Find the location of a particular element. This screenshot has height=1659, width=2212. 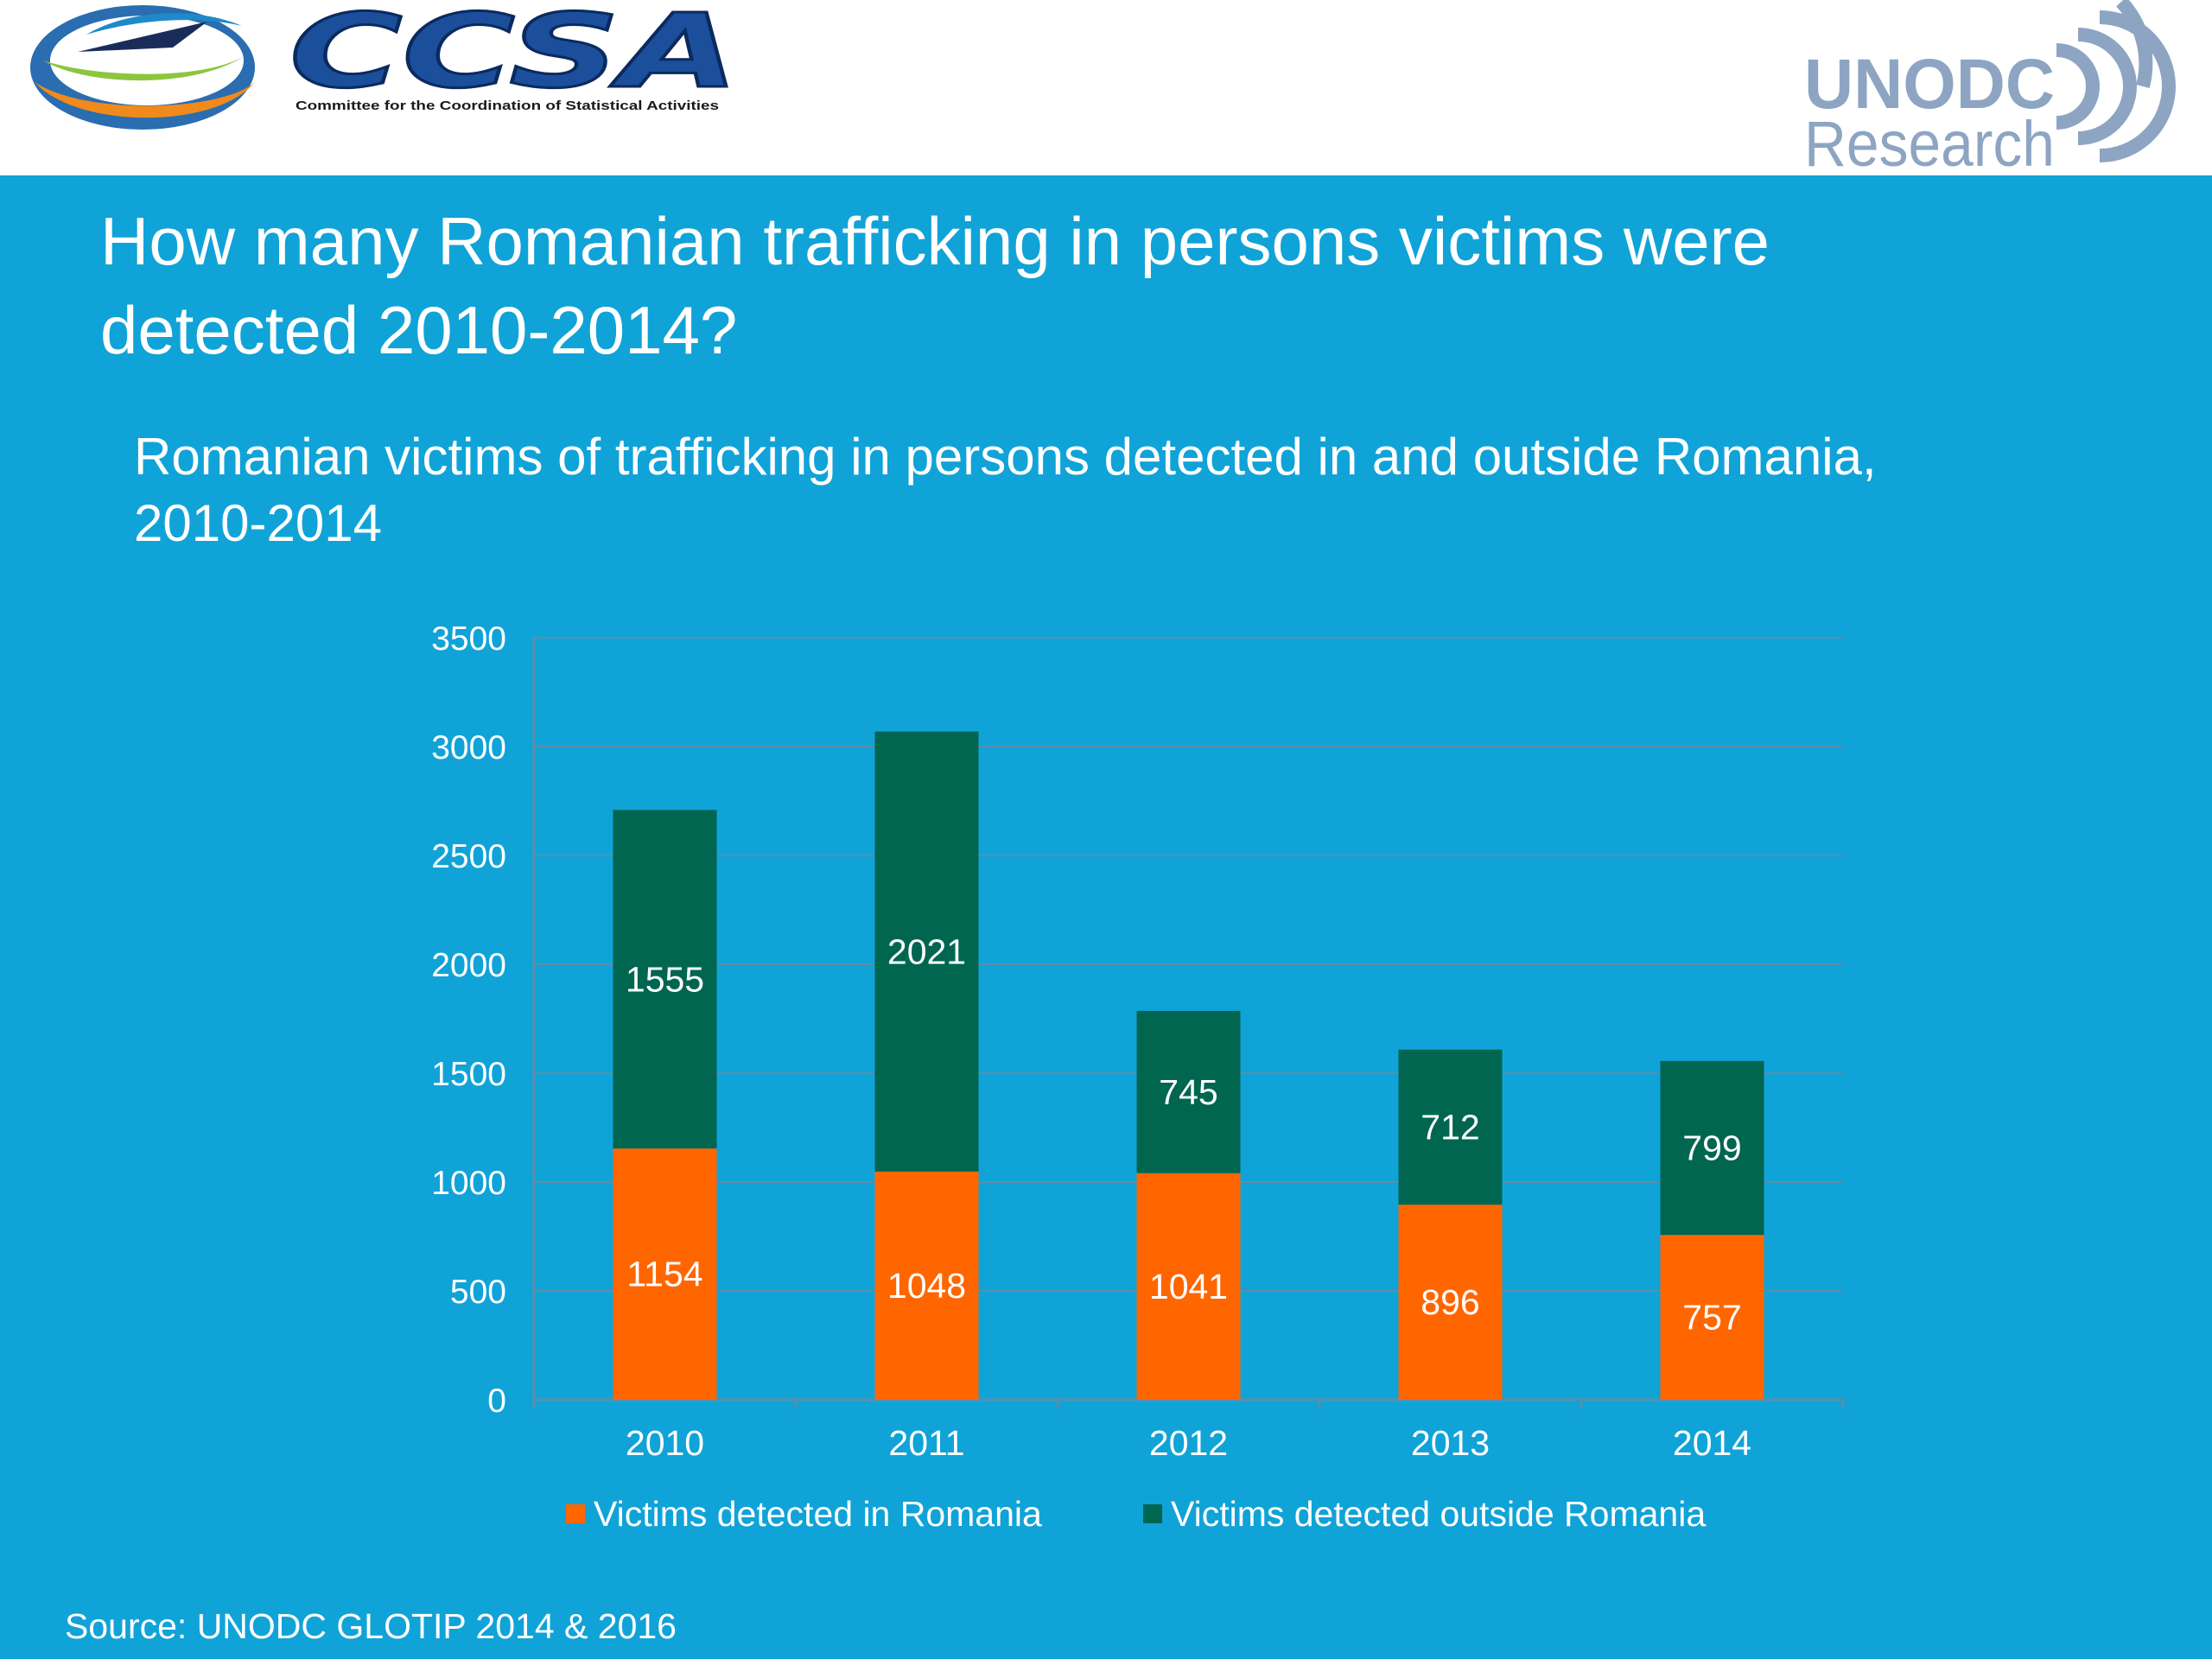

data-label-in-romania: 1154 is located at coordinates (664, 1274).